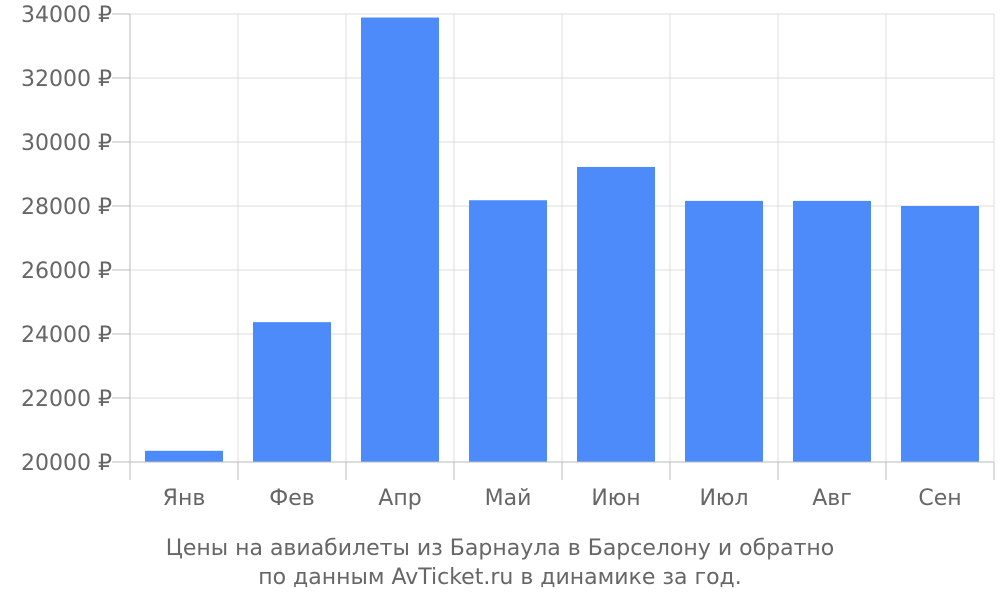 This screenshot has width=1000, height=600. I want to click on x-tick-label: Сен, so click(939, 498).